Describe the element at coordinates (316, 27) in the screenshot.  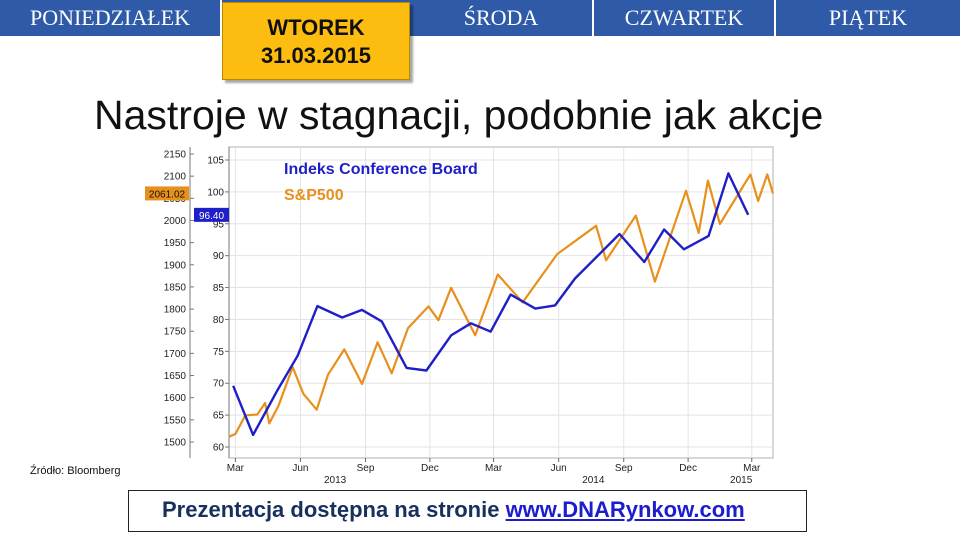
I see `active-day-name: WTOREK` at that location.